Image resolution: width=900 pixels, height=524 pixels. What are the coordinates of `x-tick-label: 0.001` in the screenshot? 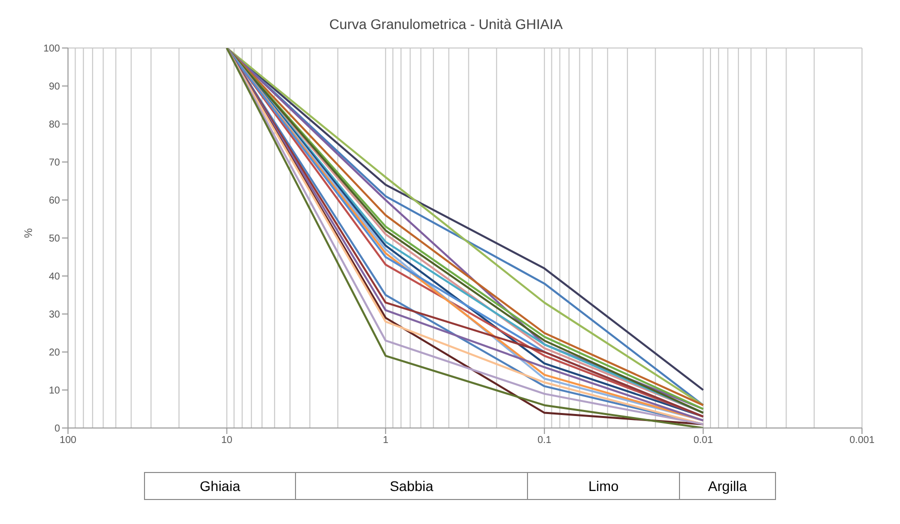 It's located at (862, 440).